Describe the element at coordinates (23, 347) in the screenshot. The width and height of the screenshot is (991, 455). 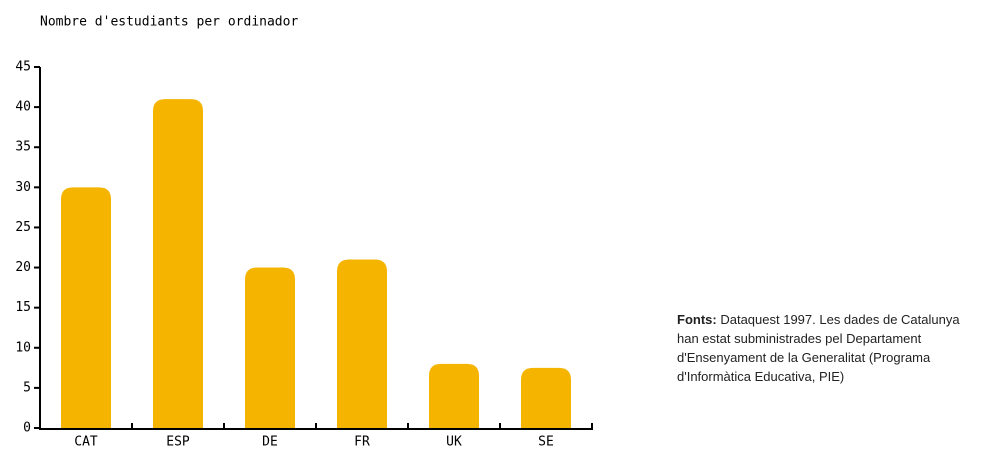
I see `y-tick-label: 10` at that location.